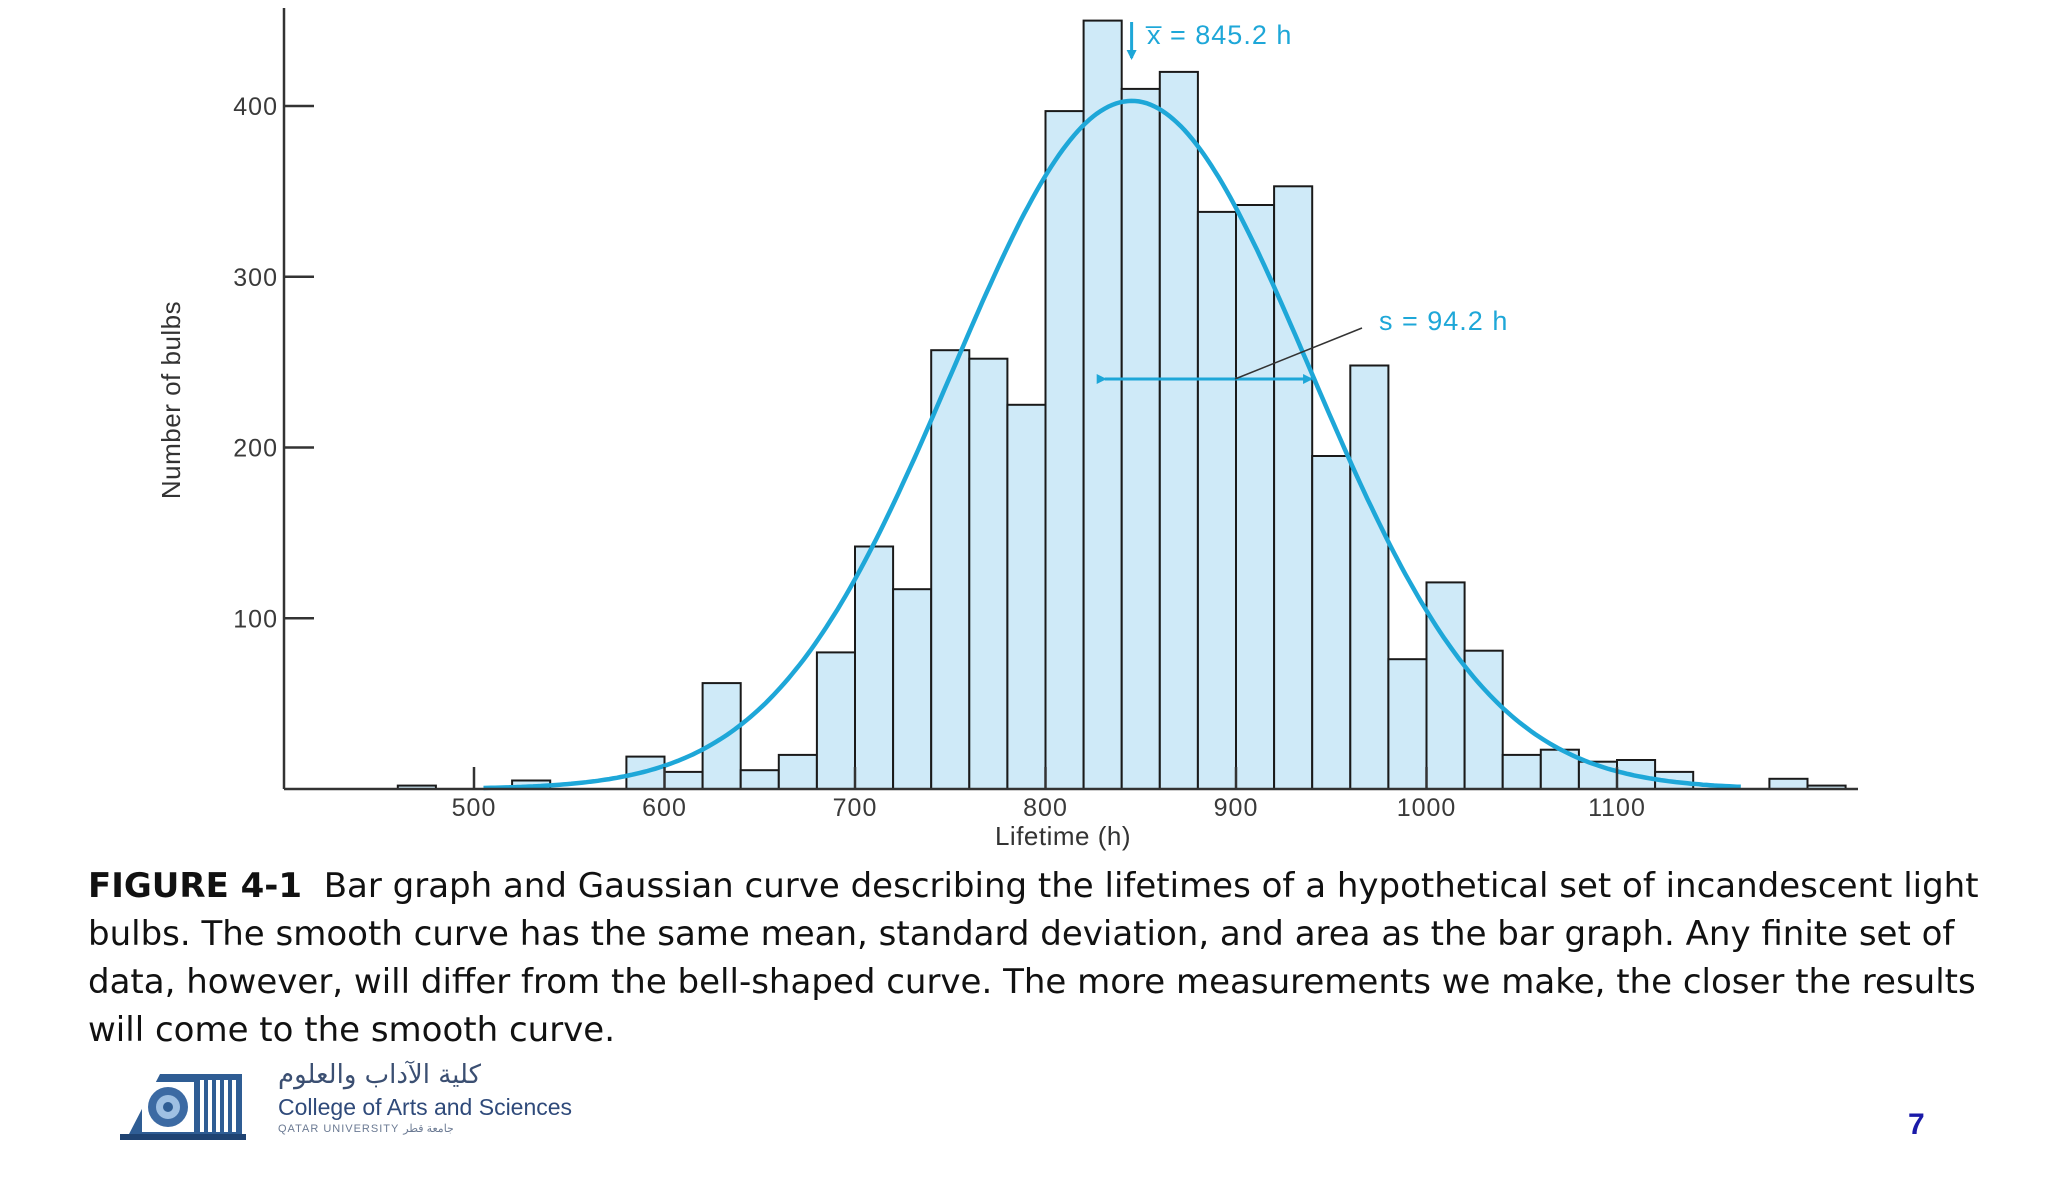 The width and height of the screenshot is (2048, 1182). What do you see at coordinates (171, 400) in the screenshot?
I see `y-axis-title: Number of bulbs` at bounding box center [171, 400].